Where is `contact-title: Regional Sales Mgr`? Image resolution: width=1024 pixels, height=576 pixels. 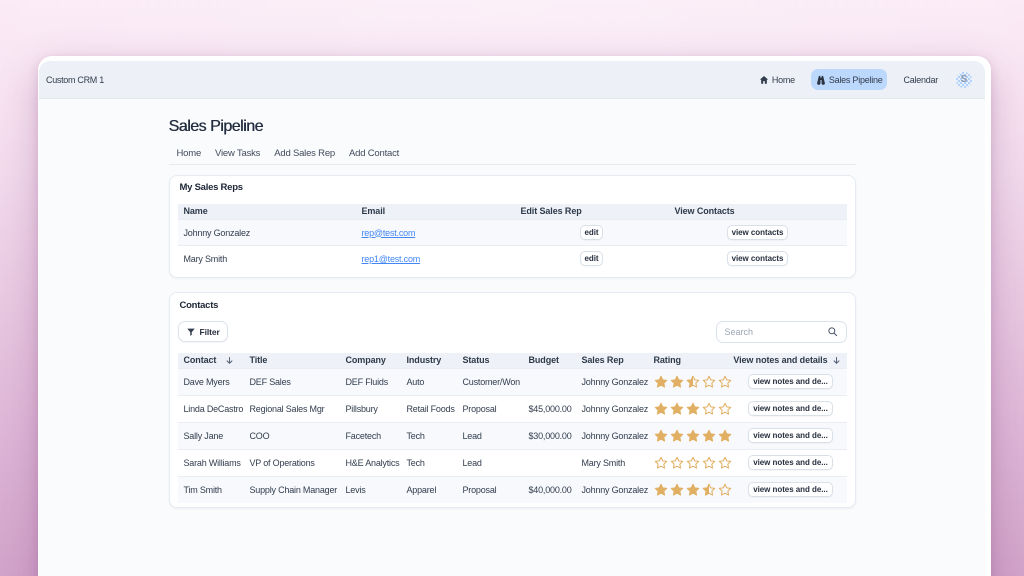
contact-title: Regional Sales Mgr is located at coordinates (291, 408).